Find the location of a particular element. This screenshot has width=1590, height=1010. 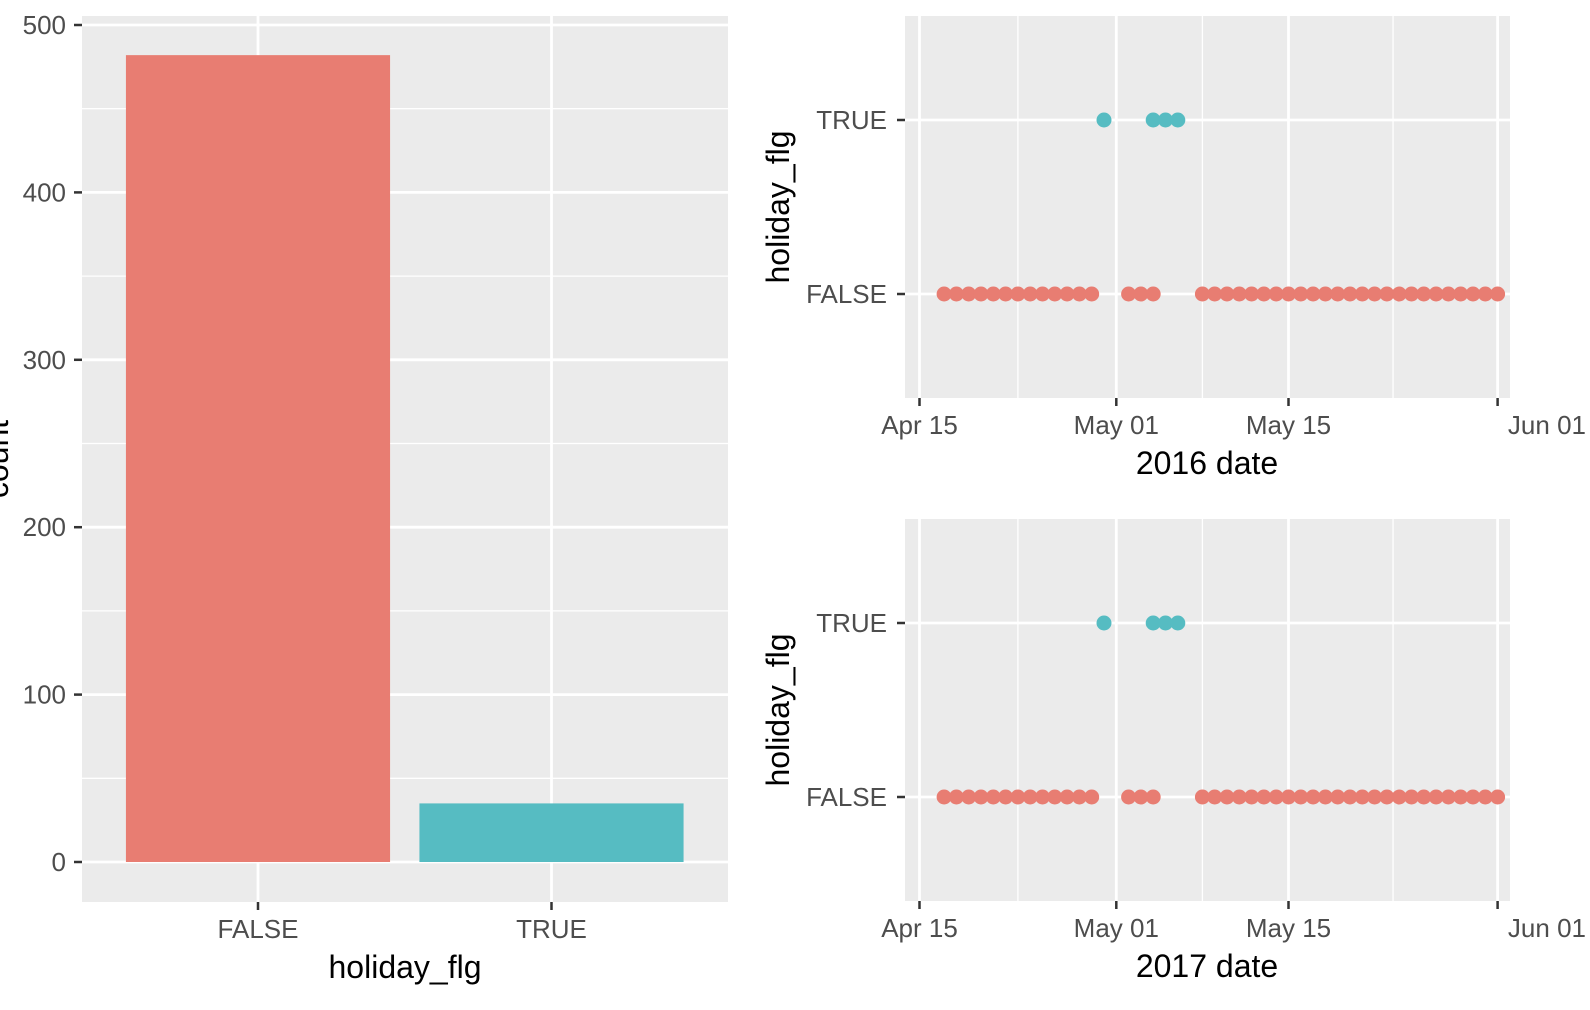

bar-y-tick-label: 300 is located at coordinates (44, 360).